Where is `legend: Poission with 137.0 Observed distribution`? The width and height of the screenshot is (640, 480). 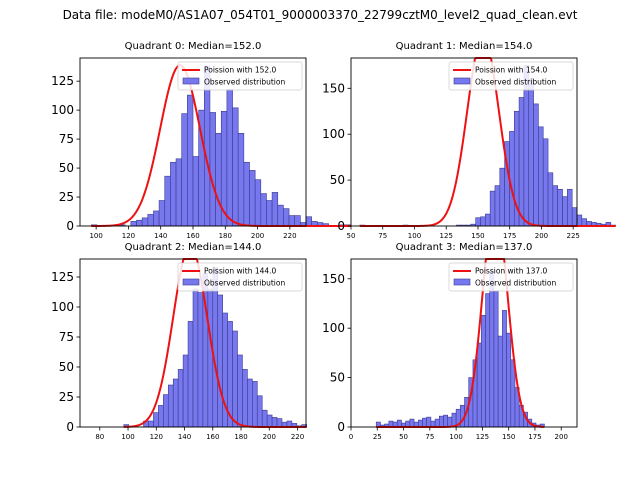 legend: Poission with 137.0 Observed distribution is located at coordinates (511, 277).